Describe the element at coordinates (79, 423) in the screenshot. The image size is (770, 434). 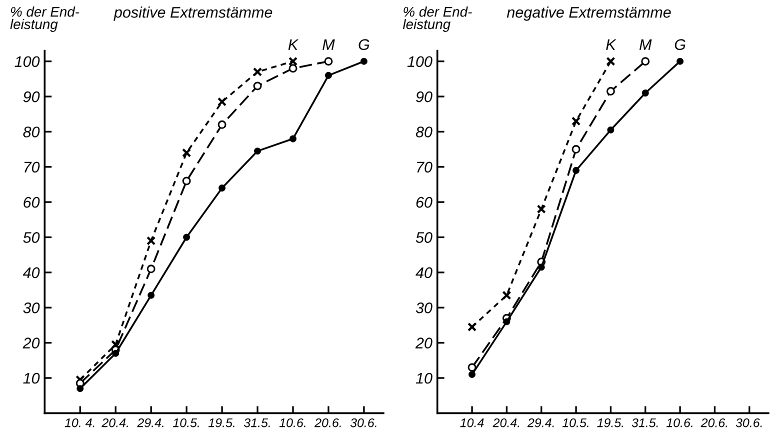
I see `x-tick-label: 10. 4.` at that location.